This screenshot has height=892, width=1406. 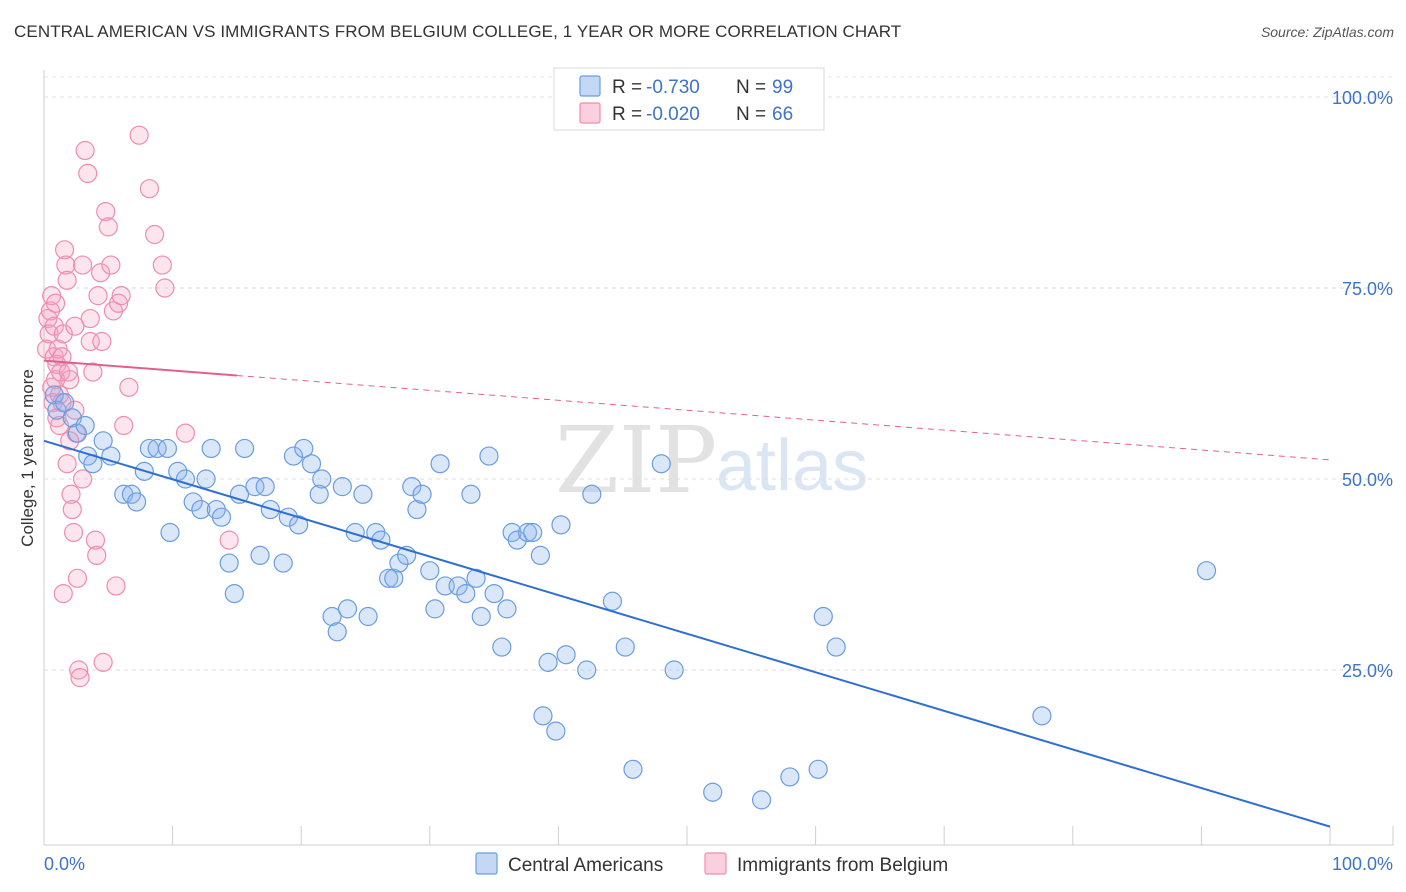 I want to click on legend-r-value-2: -0.020, so click(x=673, y=114).